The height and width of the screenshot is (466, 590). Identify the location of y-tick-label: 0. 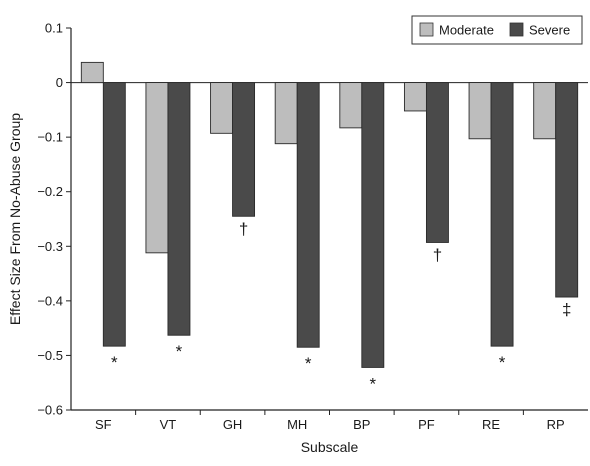
(59, 82).